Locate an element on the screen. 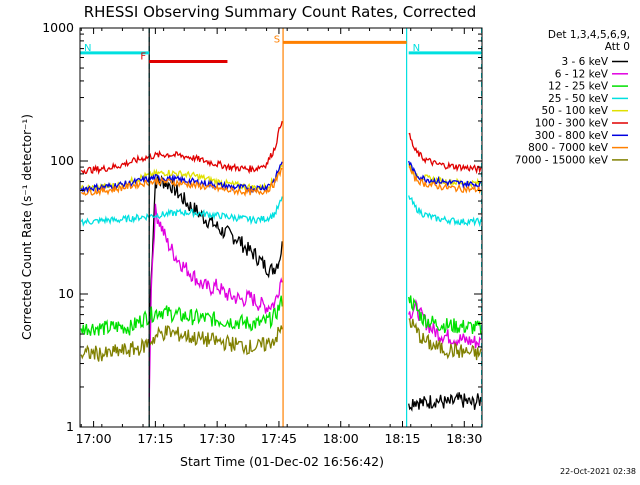  y-axis-label: Corrected Count Rate (s⁻¹ detector⁻¹) is located at coordinates (27, 227).